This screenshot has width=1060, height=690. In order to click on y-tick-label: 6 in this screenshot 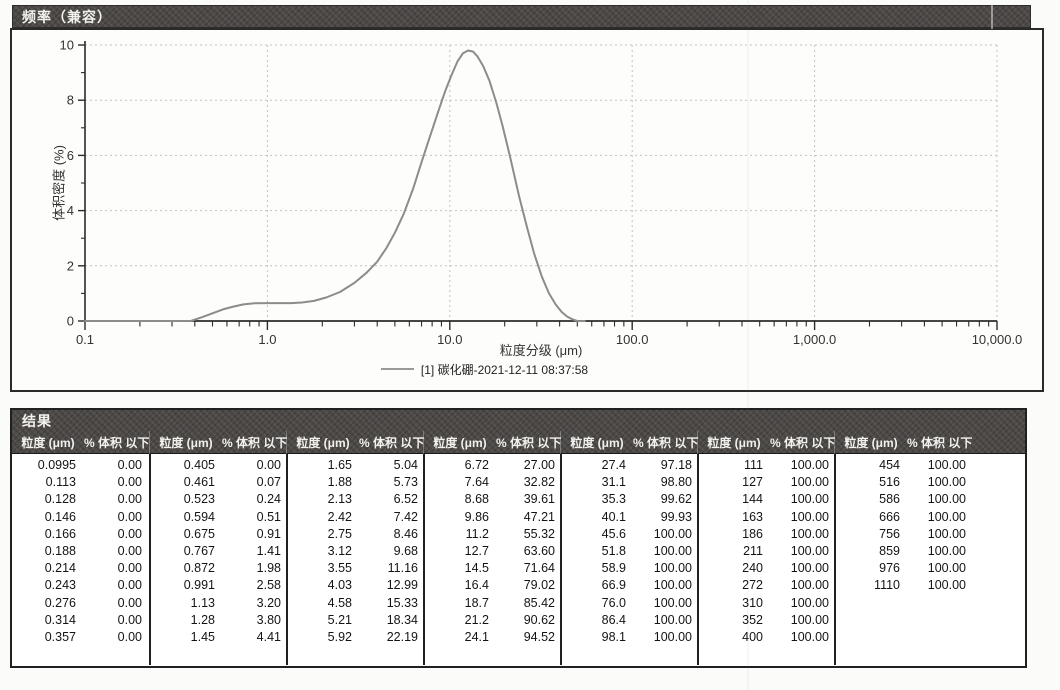, I will do `click(70, 155)`.